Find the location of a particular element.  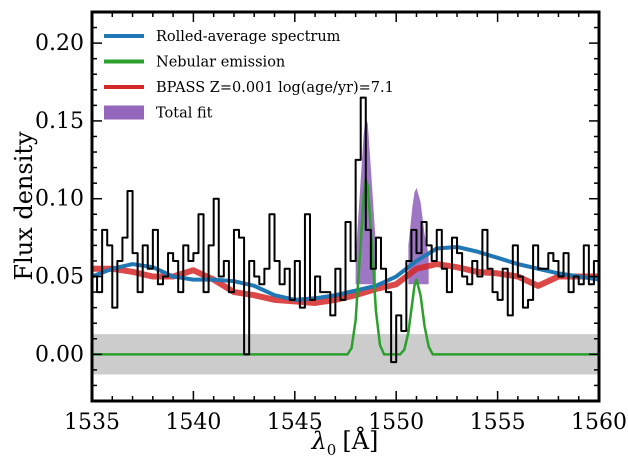

x-tick-label: 1550 is located at coordinates (396, 422).